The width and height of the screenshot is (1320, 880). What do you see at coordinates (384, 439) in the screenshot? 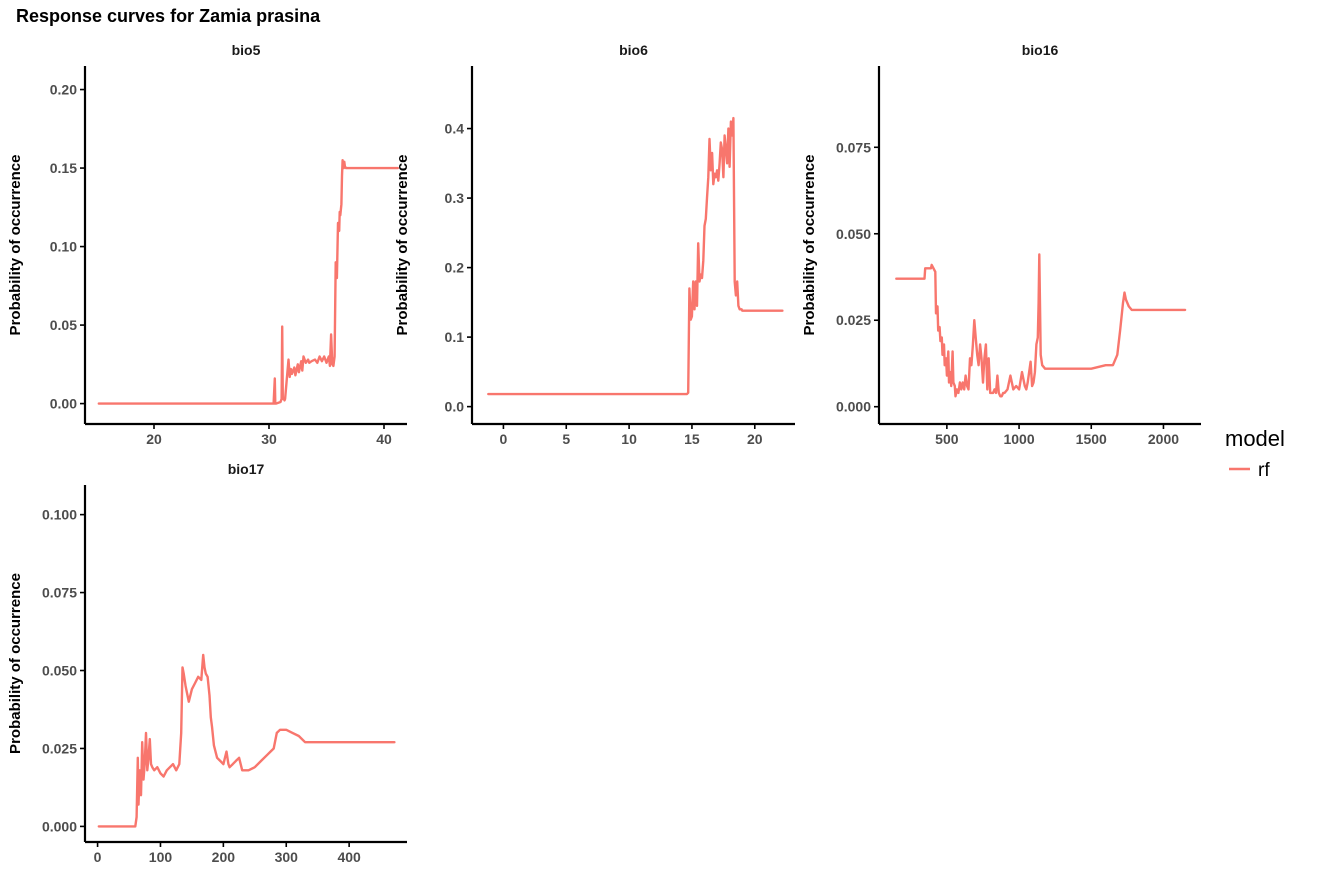
I see `x-tick-label: 40` at bounding box center [384, 439].